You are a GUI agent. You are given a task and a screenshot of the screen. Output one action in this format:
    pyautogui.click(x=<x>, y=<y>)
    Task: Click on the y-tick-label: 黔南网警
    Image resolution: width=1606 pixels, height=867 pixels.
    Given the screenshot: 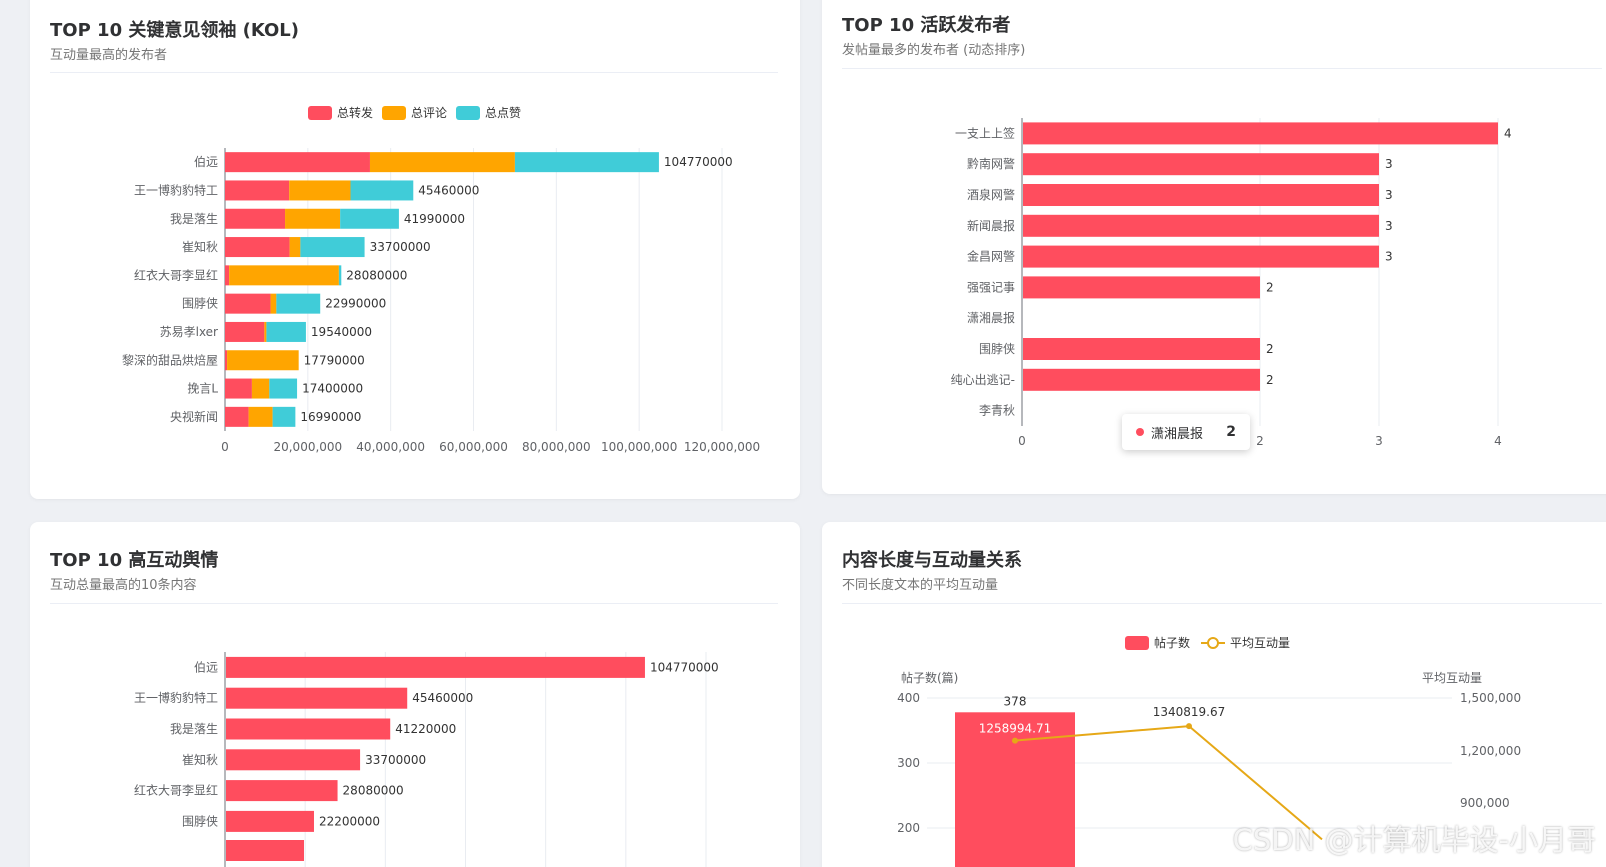 What is the action you would take?
    pyautogui.click(x=991, y=163)
    